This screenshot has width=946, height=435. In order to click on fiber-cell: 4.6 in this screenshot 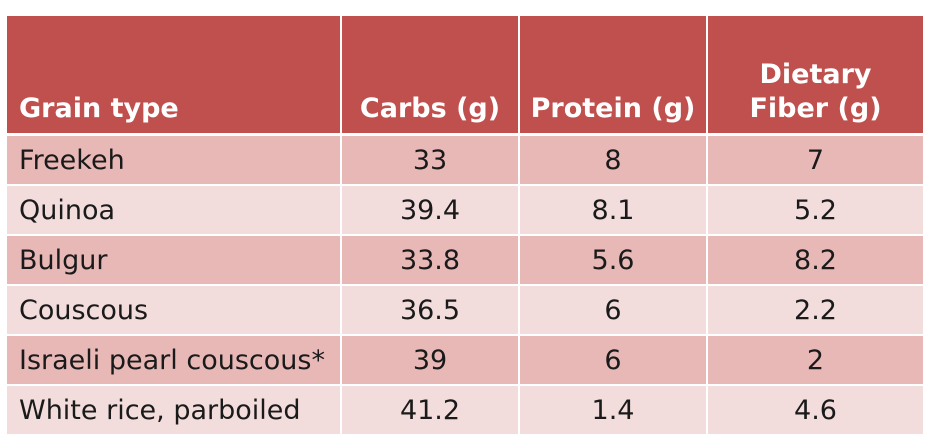, I will do `click(814, 409)`.